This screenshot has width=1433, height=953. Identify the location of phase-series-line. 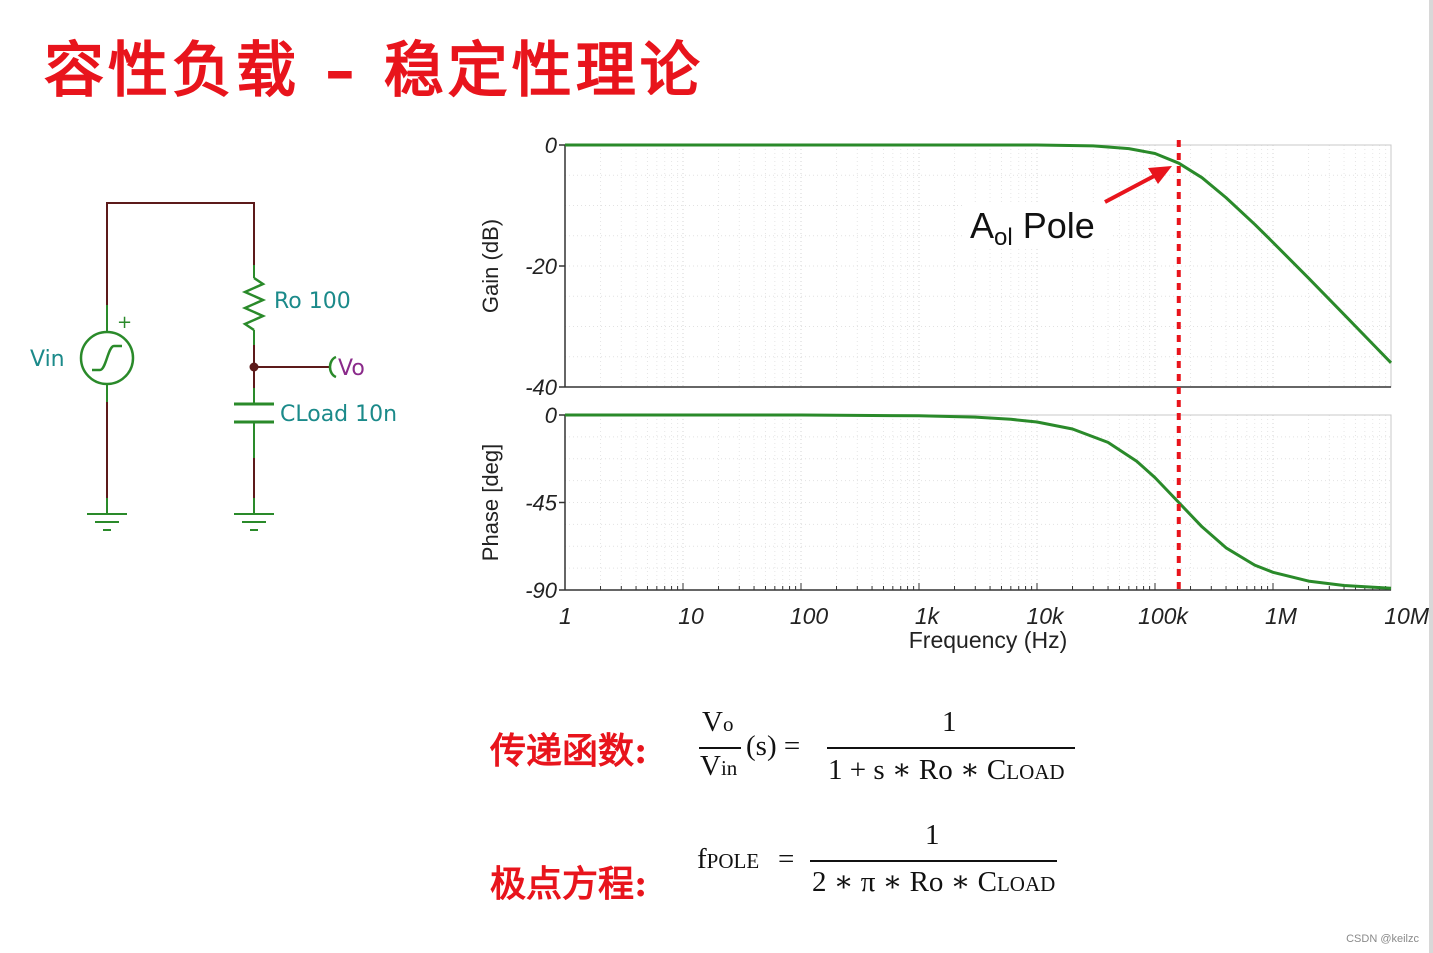
(978, 501).